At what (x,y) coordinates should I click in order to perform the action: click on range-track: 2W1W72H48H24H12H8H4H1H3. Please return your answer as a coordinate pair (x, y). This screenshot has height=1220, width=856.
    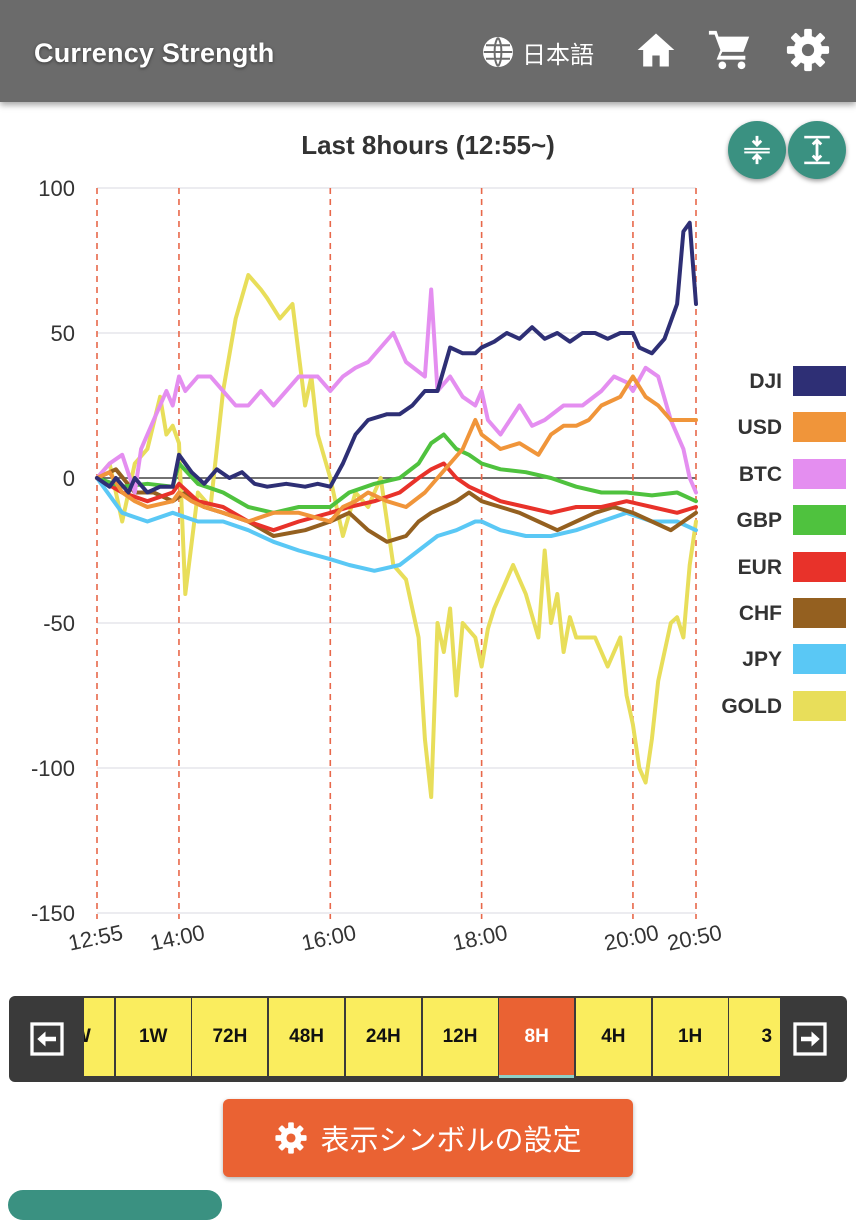
    Looking at the image, I should click on (432, 1037).